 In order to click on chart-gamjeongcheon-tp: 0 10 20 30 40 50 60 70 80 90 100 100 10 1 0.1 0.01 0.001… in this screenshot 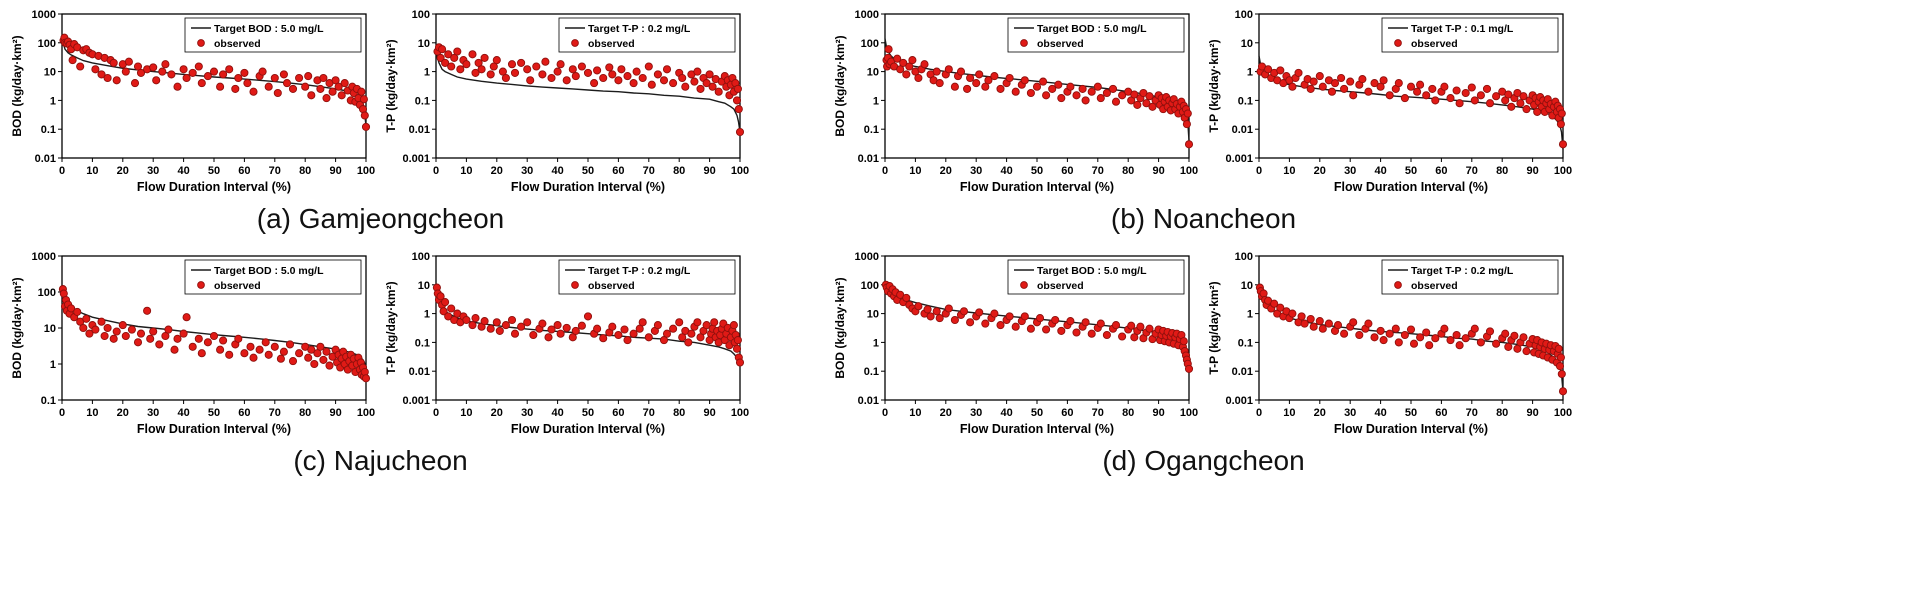, I will do `click(566, 101)`.